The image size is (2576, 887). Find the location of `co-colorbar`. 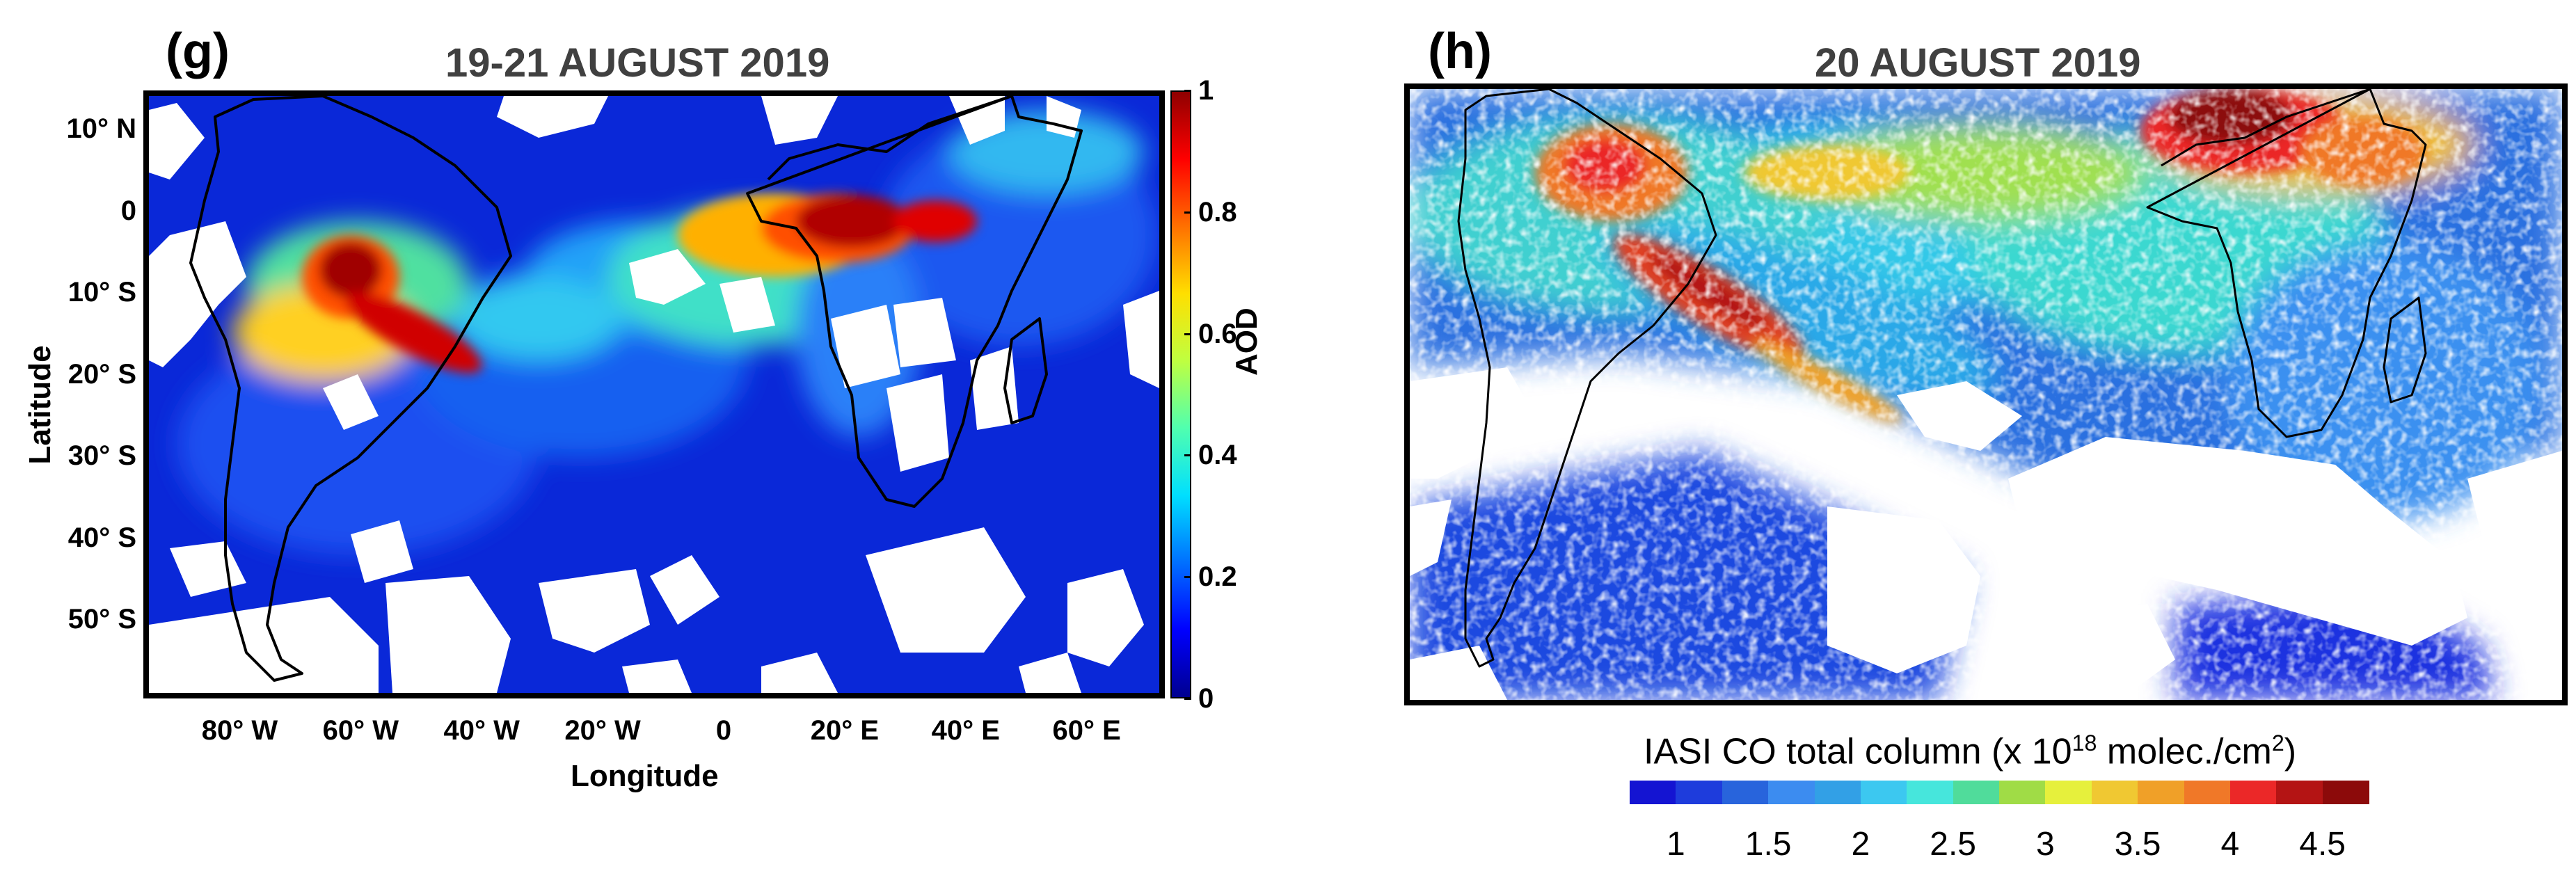

co-colorbar is located at coordinates (1999, 792).